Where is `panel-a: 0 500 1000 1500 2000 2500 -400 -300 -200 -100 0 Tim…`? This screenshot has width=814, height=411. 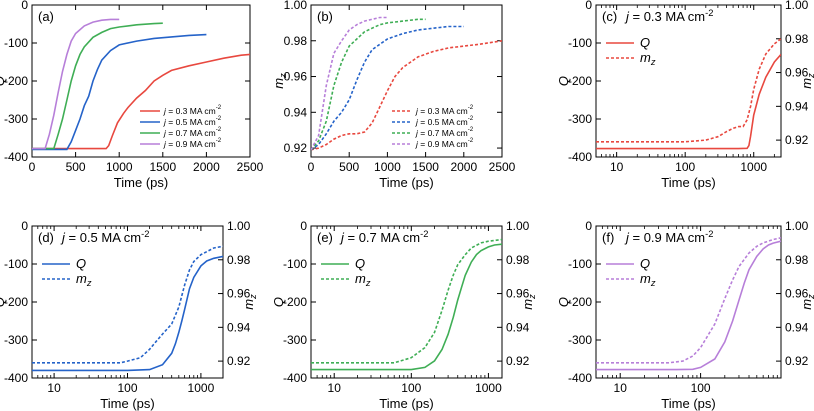 panel-a: 0 500 1000 1500 2000 2500 -400 -300 -200 -100 0 Tim… is located at coordinates (132, 95).